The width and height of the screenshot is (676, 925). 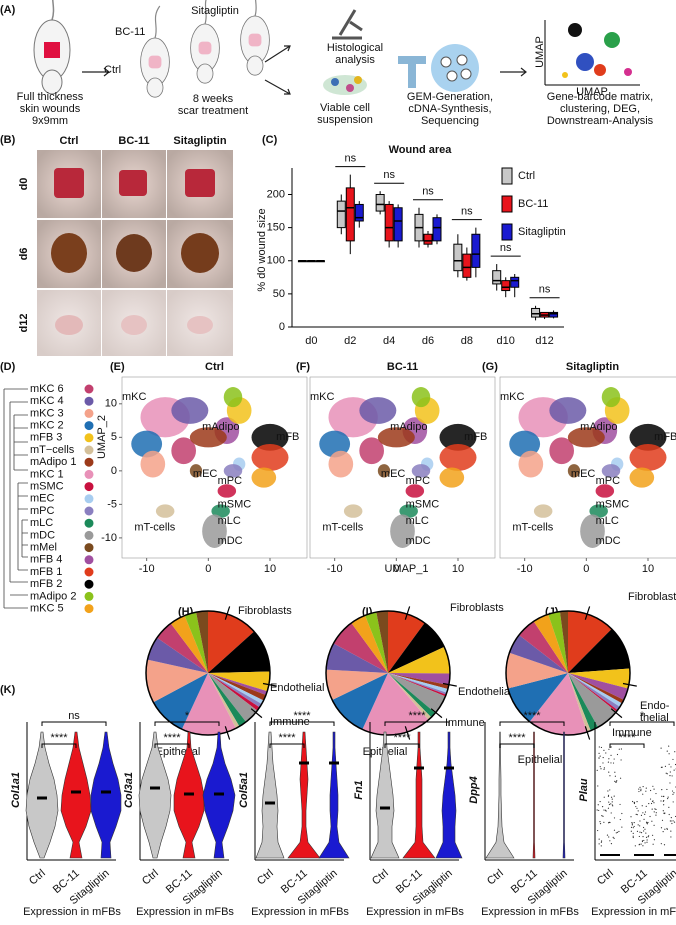 What do you see at coordinates (279, 294) in the screenshot?
I see `y-tick-label: 50` at bounding box center [279, 294].